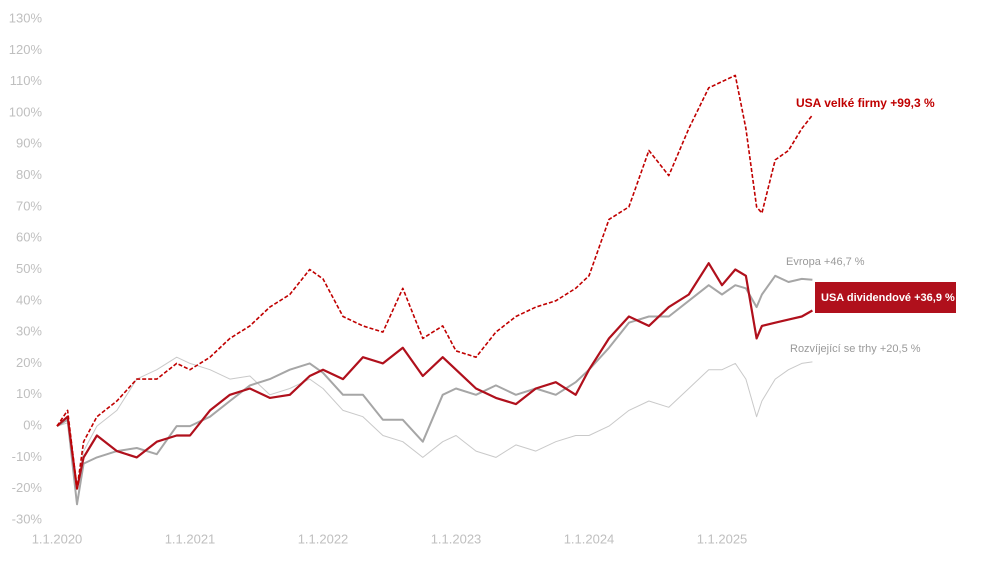 The image size is (1000, 562). I want to click on y-tick-label: 70%, so click(29, 205).